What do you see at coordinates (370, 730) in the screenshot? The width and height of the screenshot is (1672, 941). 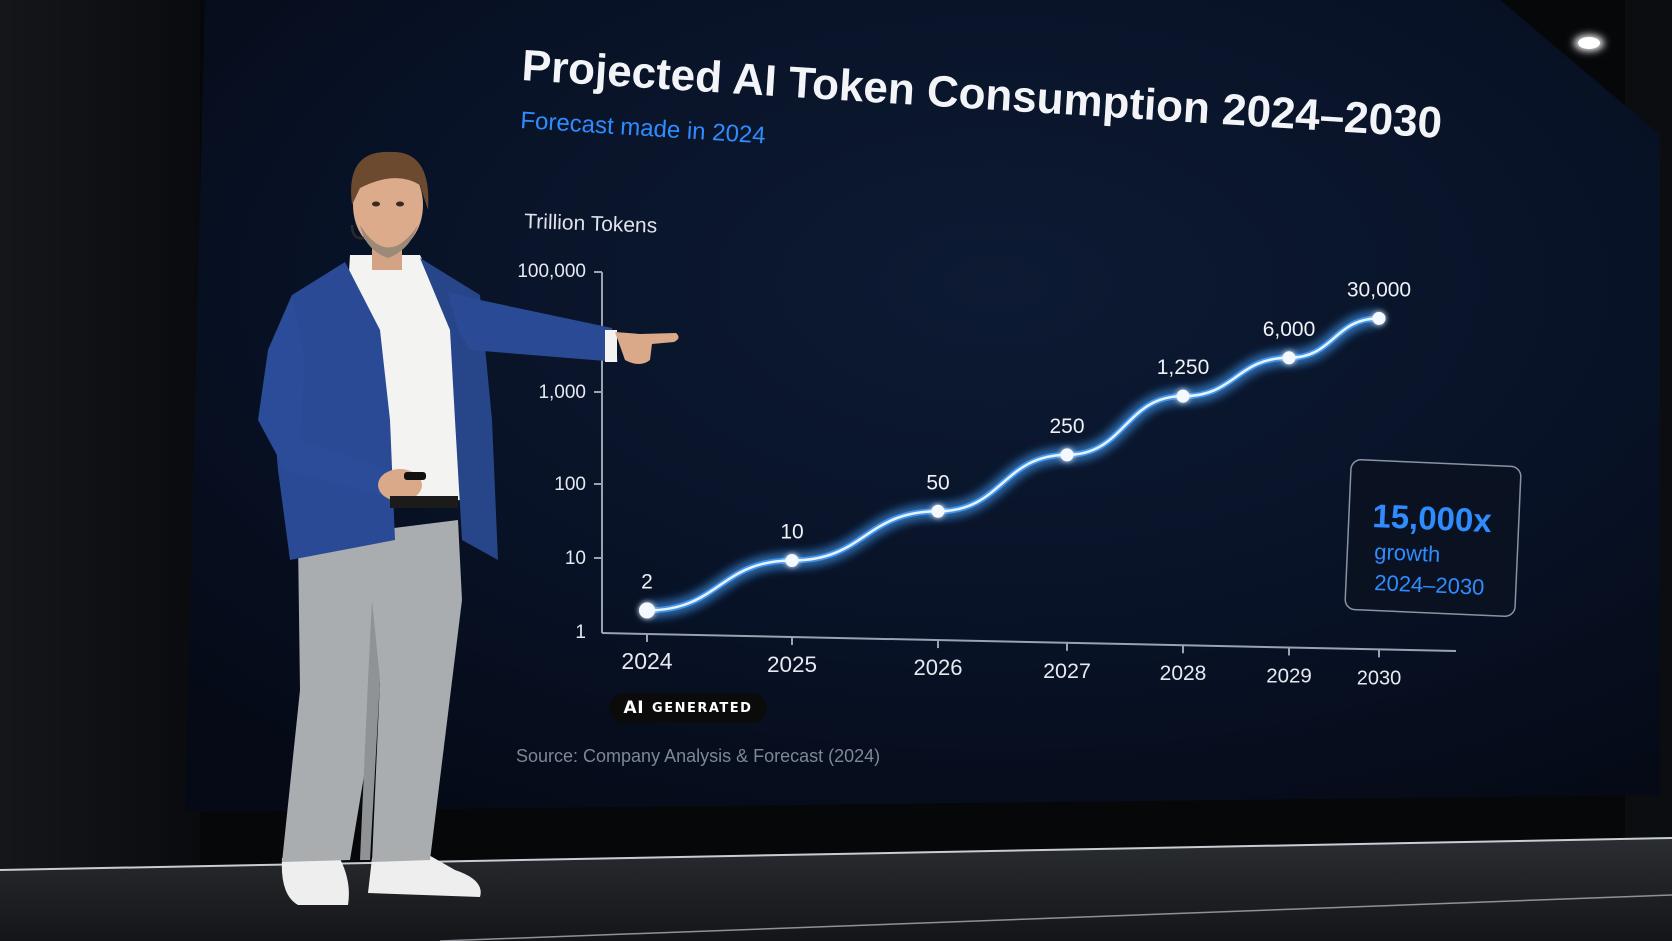 I see `trousers-shadow` at bounding box center [370, 730].